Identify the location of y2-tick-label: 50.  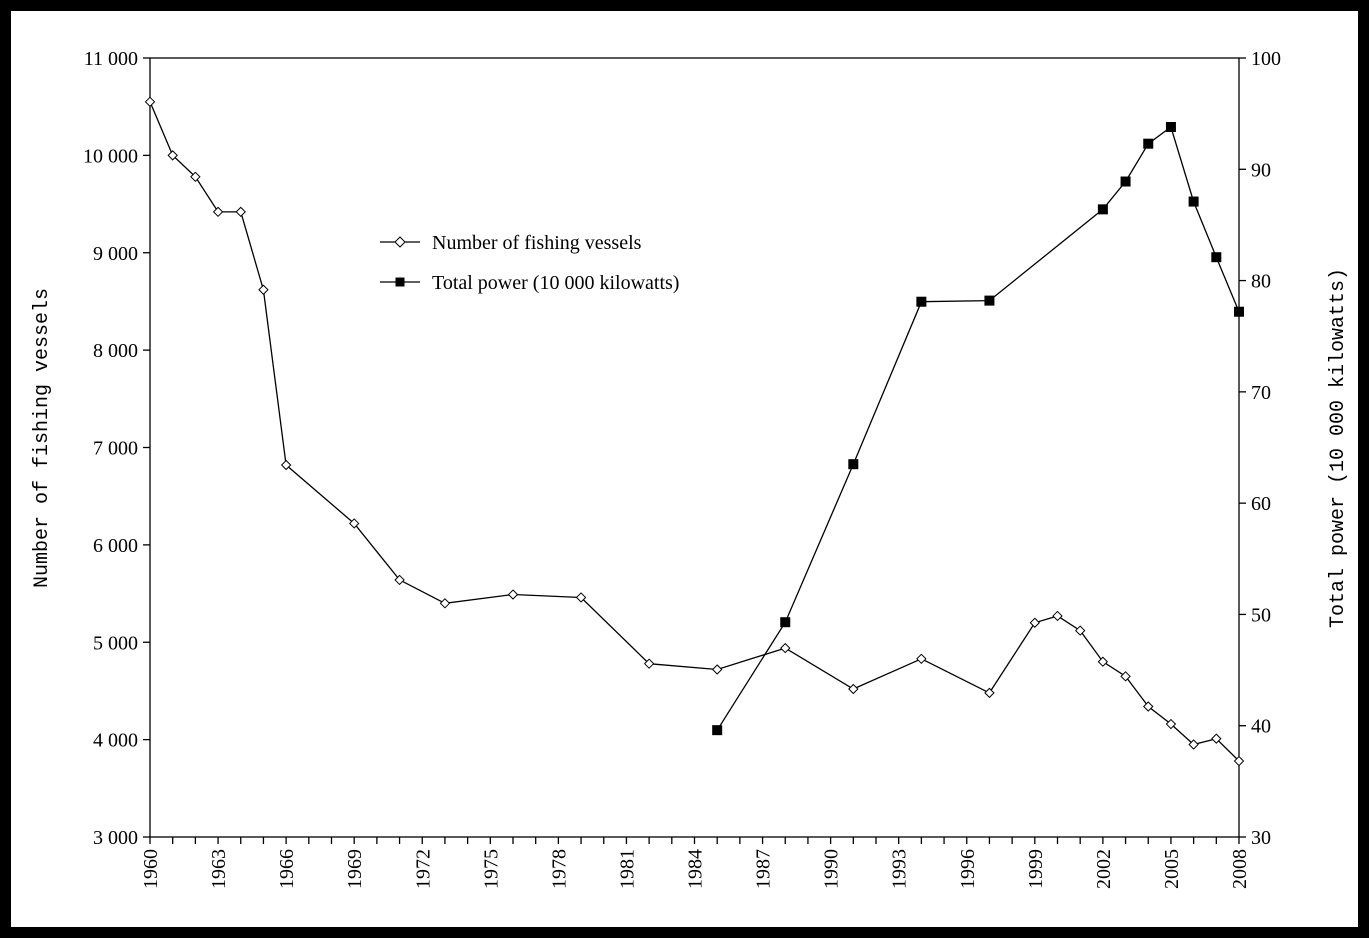
(1261, 615).